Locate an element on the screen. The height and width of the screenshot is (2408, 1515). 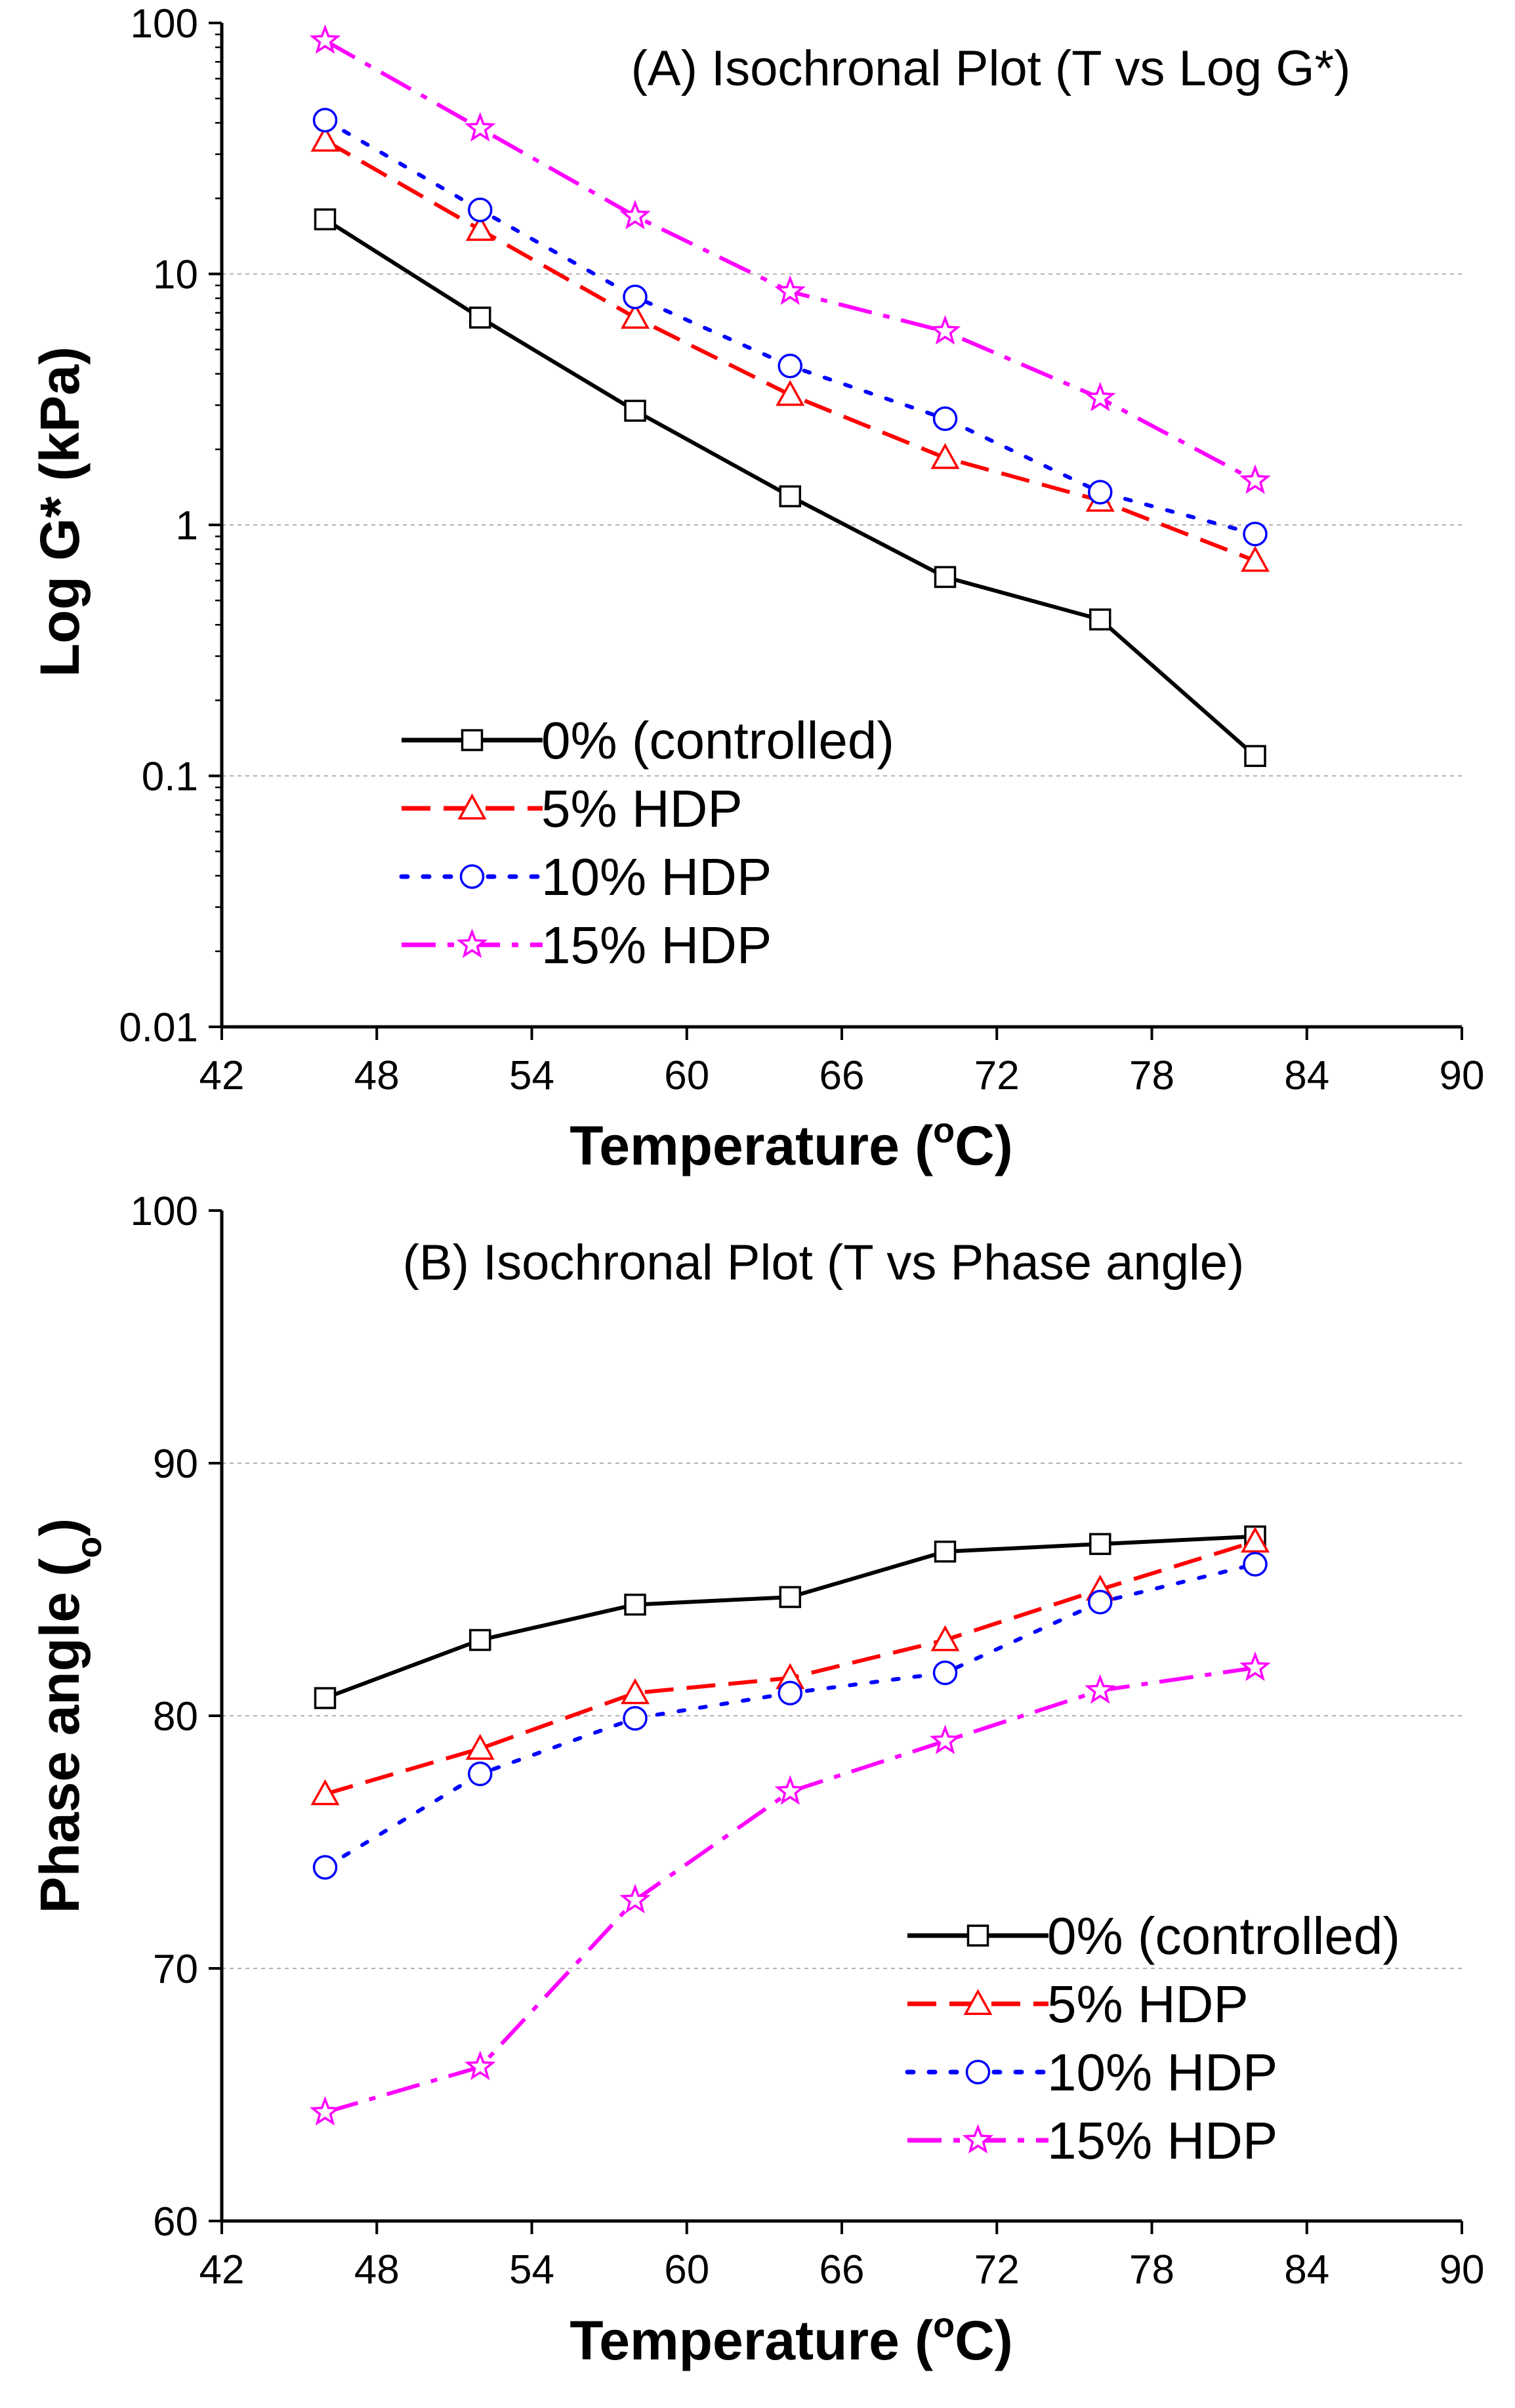
panel-a-y-tick-label: 100 is located at coordinates (164, 24).